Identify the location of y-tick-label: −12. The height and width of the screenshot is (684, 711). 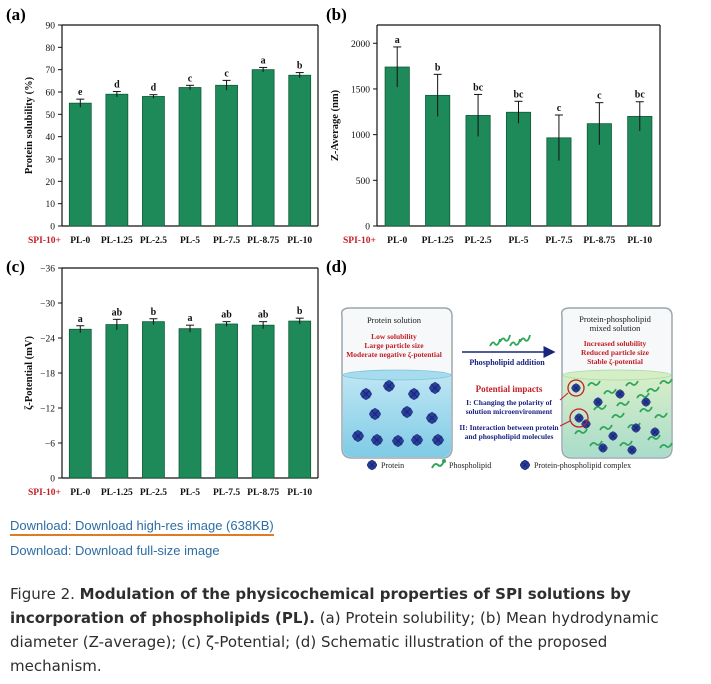
(47, 410).